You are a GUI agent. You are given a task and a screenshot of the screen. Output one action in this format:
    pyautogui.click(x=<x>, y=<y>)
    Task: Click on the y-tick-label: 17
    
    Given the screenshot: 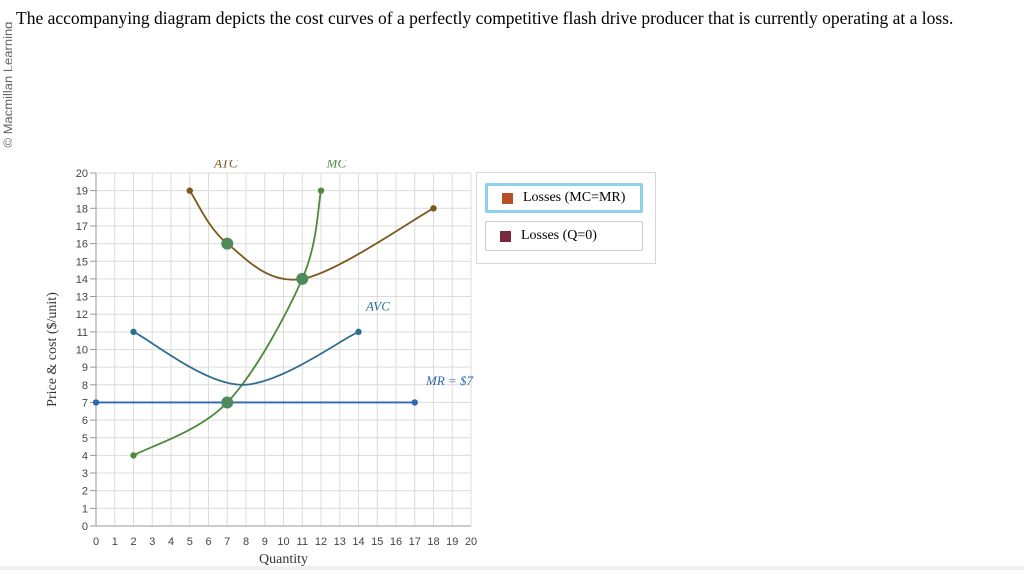 What is the action you would take?
    pyautogui.click(x=82, y=227)
    